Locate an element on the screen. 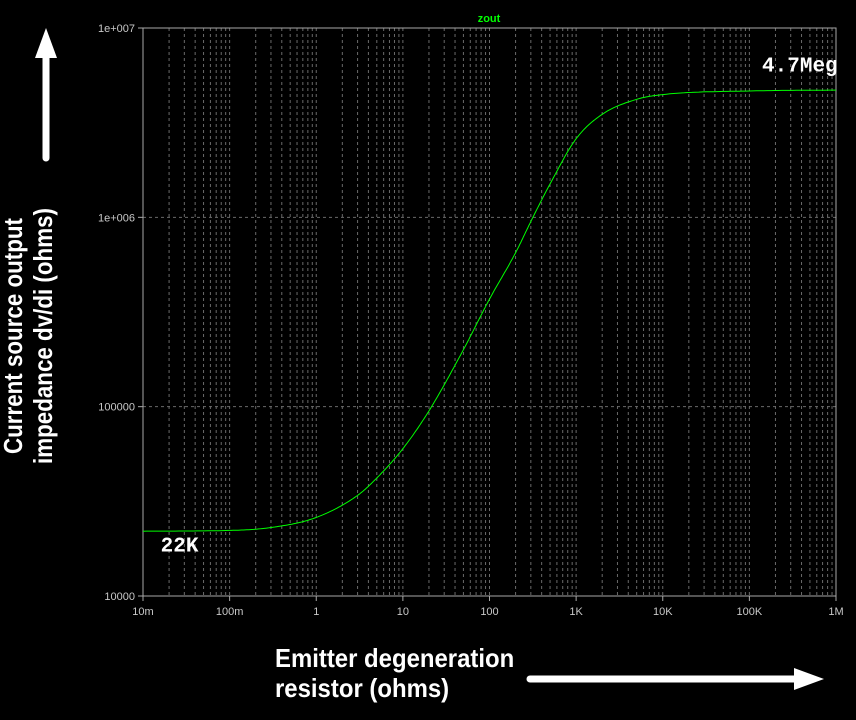 The width and height of the screenshot is (856, 720). x-tick-label: 10 is located at coordinates (403, 612).